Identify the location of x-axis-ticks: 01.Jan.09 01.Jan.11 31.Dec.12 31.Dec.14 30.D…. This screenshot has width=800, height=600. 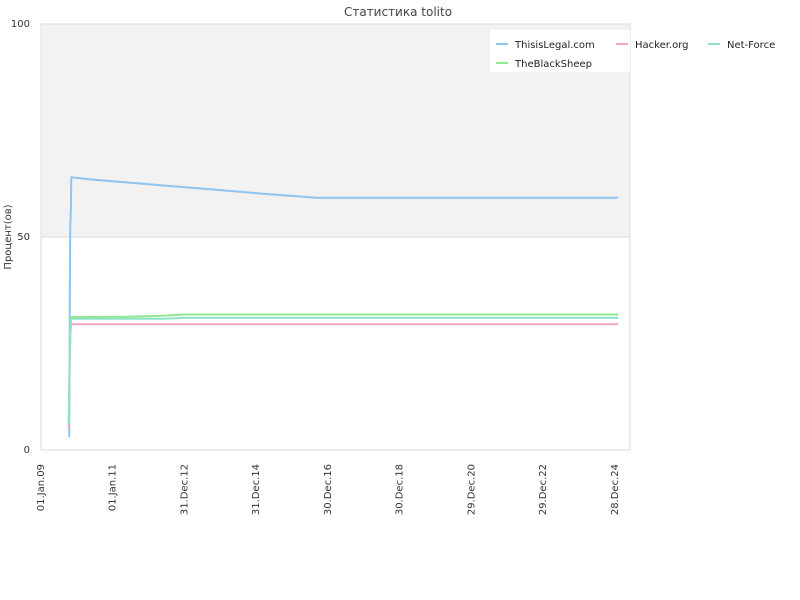
(328, 489).